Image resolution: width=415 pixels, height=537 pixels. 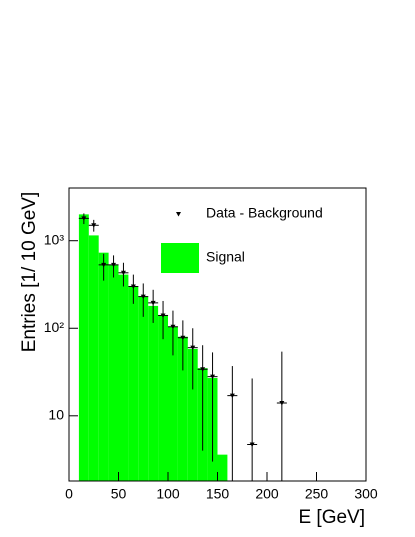 What do you see at coordinates (267, 494) in the screenshot?
I see `x-tick-label: 200` at bounding box center [267, 494].